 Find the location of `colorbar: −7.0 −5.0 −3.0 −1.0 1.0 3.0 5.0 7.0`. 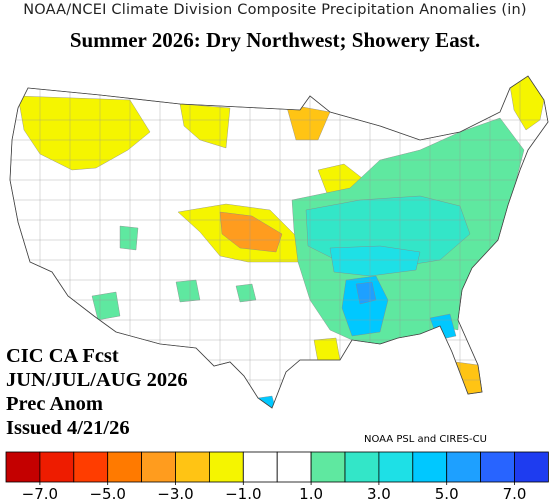

colorbar: −7.0 −5.0 −3.0 −1.0 1.0 3.0 5.0 7.0 is located at coordinates (277, 476).